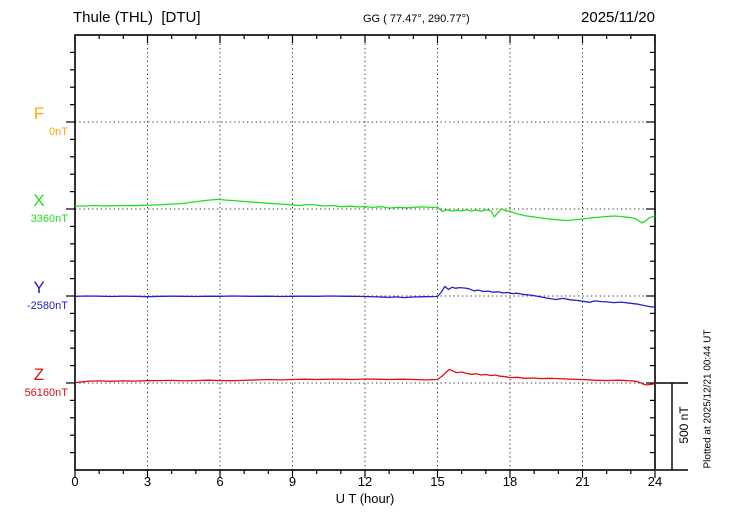 The image size is (730, 520). I want to click on x-tick-label-6: 6, so click(220, 481).